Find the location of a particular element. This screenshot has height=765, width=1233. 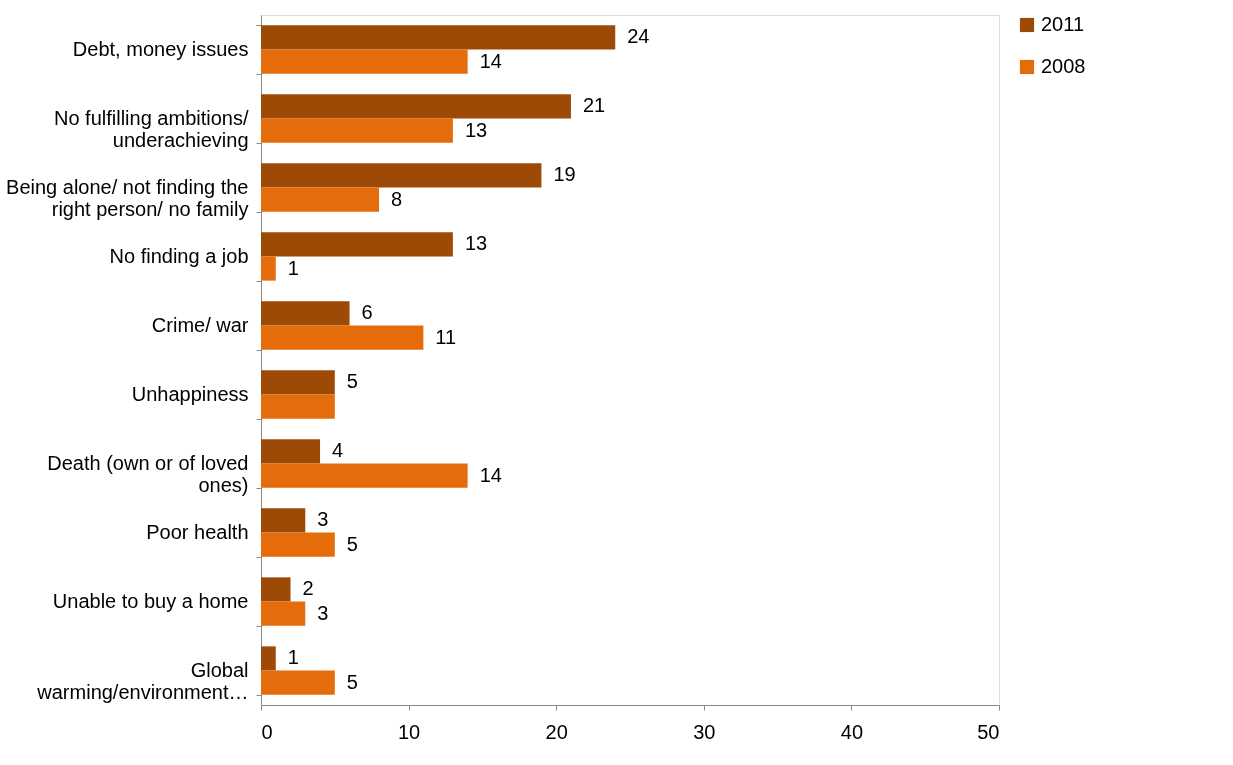

y-tick-label: No fulfilling ambitions/ underachieving is located at coordinates (151, 129).